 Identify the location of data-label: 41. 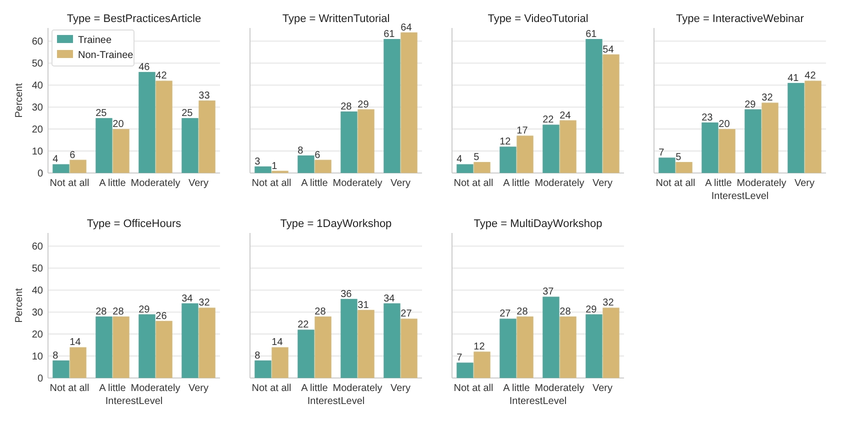
(794, 78).